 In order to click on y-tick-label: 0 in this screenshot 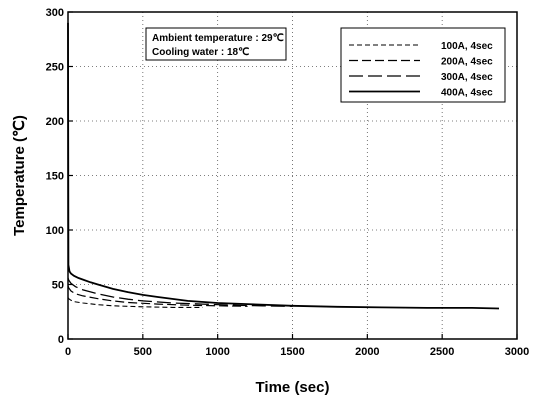, I will do `click(61, 340)`.